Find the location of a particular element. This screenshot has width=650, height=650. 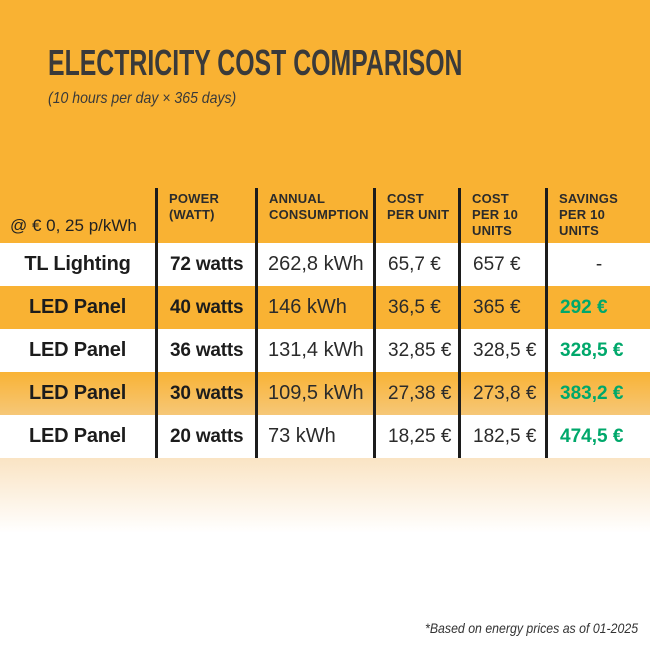

power-cell: 20 watts is located at coordinates (205, 436).